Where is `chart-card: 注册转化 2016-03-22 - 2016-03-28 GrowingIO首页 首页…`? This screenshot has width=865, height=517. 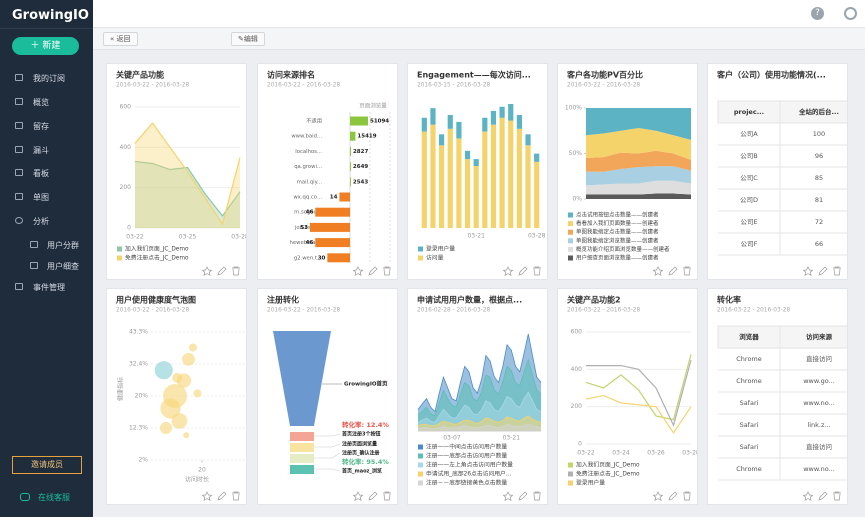 chart-card: 注册转化 2016-03-22 - 2016-03-28 GrowingIO首页 首页… is located at coordinates (327, 396).